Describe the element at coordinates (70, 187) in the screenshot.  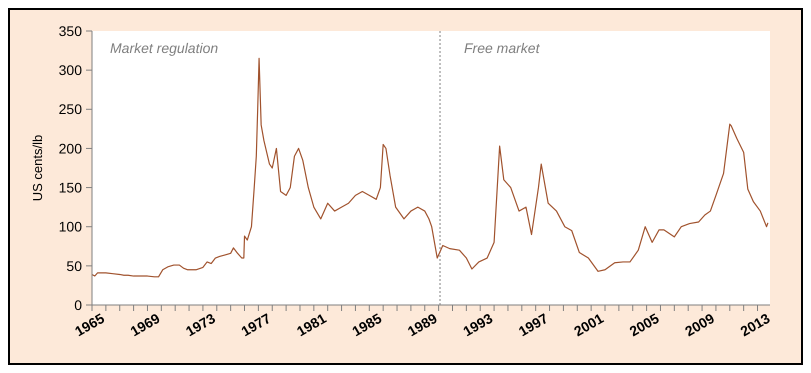
I see `y-tick-label: 150` at that location.